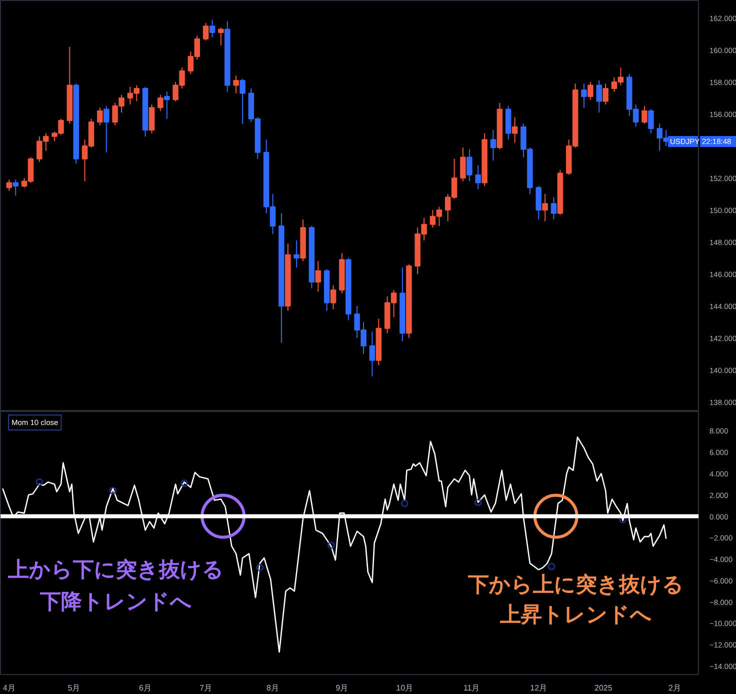  I want to click on x-tick-label: 8月, so click(273, 688).